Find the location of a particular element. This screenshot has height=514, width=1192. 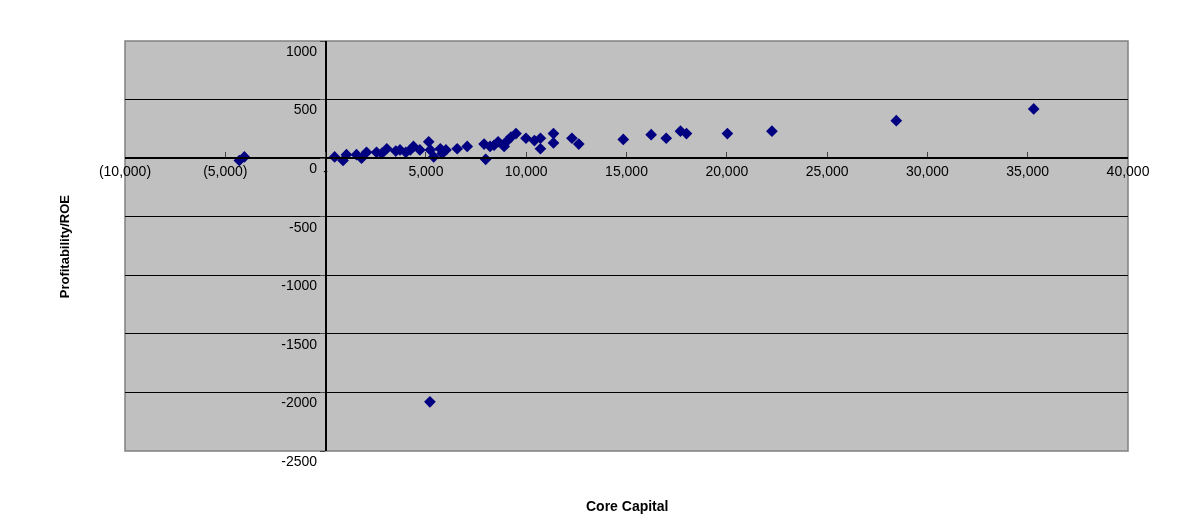

y-tick-label: -1000 is located at coordinates (299, 285).